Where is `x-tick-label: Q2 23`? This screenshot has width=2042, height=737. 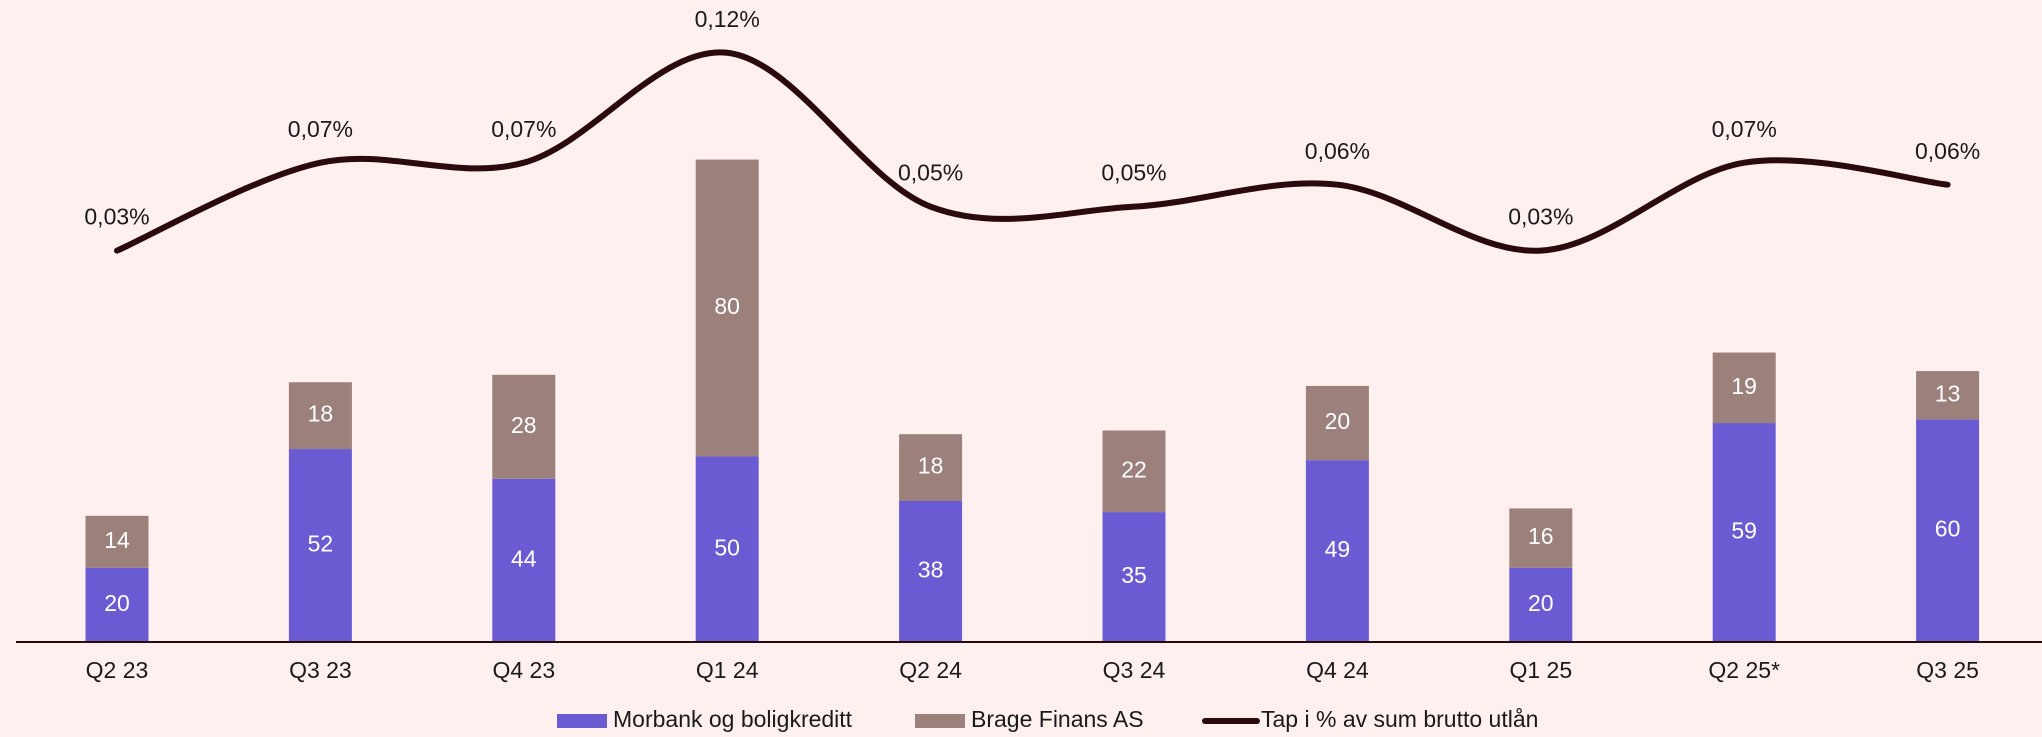
x-tick-label: Q2 23 is located at coordinates (117, 670).